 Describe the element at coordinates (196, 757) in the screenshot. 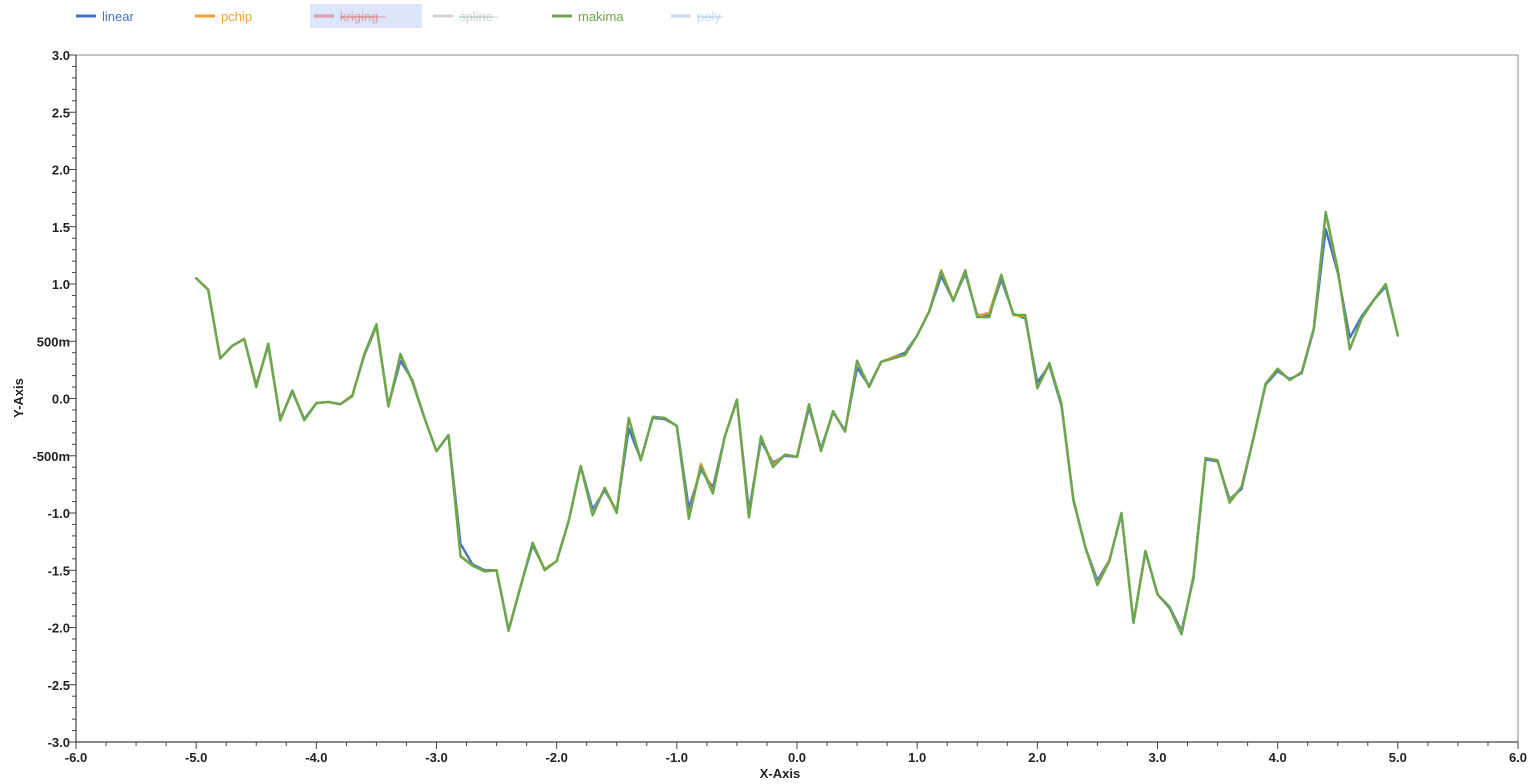

I see `x-tick-label: -5.0` at that location.